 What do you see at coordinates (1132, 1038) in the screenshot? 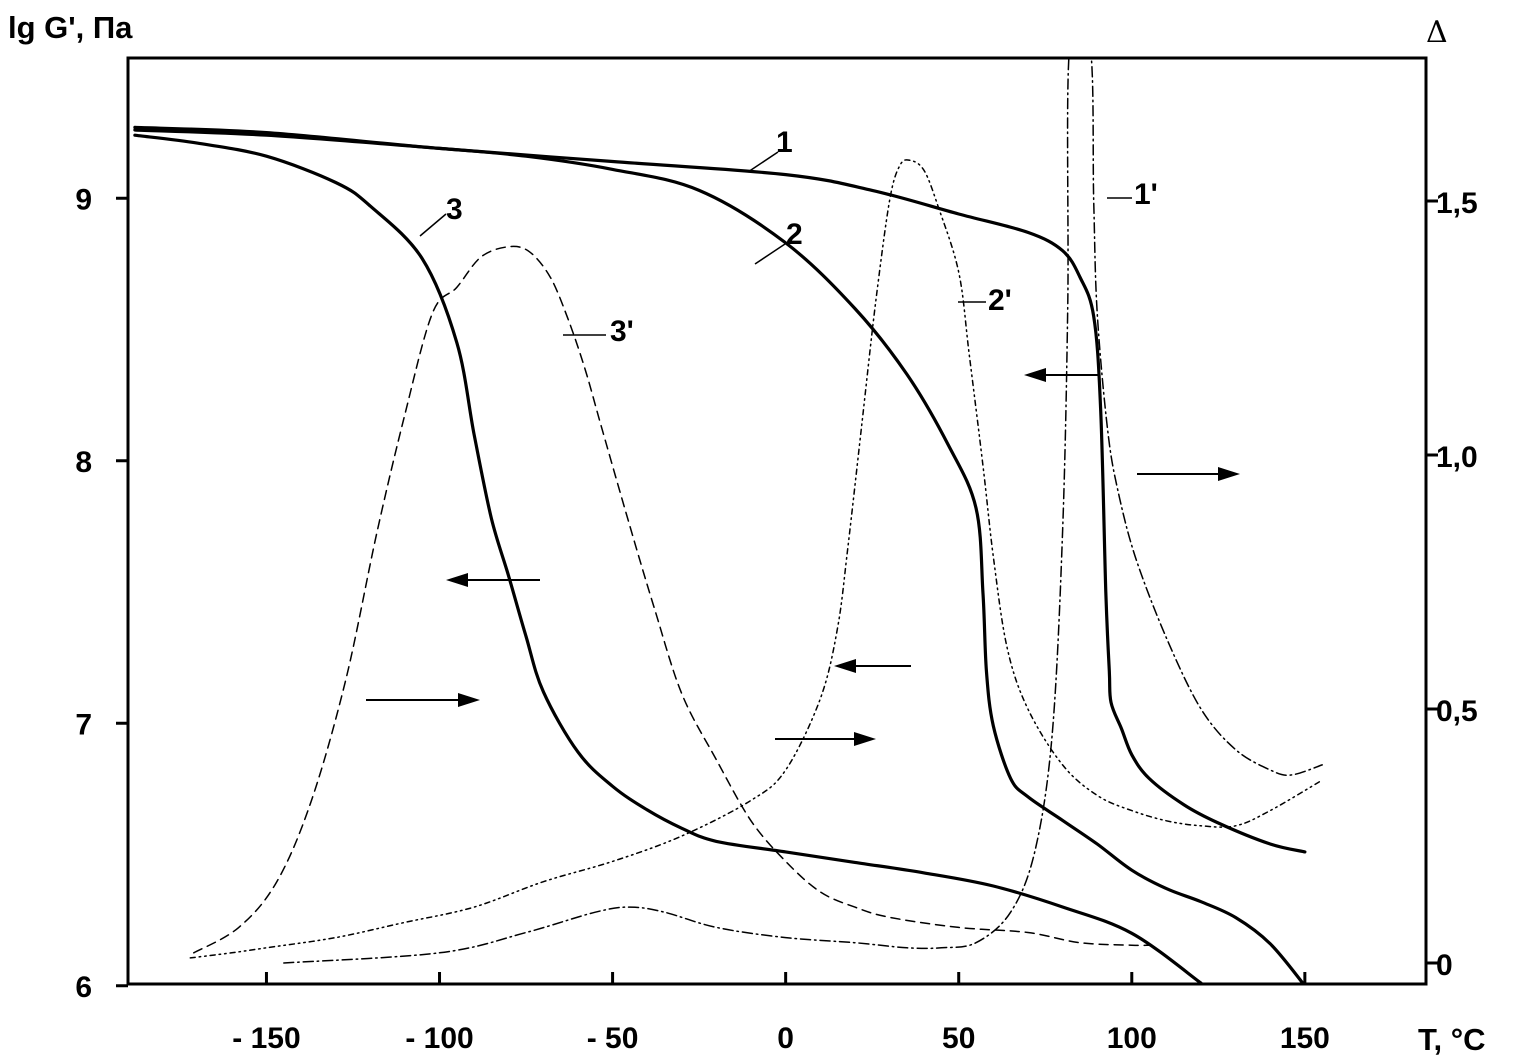
I see `x-tick-label: 100` at bounding box center [1132, 1038].